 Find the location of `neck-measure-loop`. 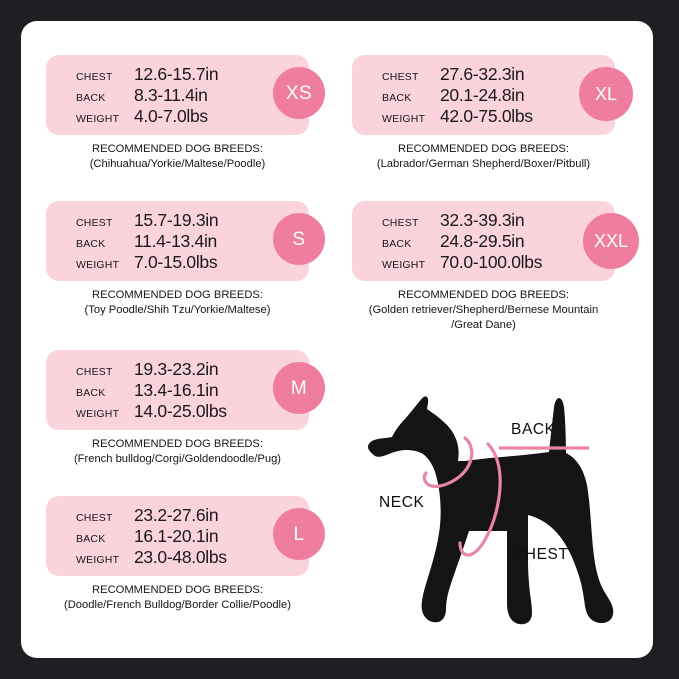

neck-measure-loop is located at coordinates (448, 462).